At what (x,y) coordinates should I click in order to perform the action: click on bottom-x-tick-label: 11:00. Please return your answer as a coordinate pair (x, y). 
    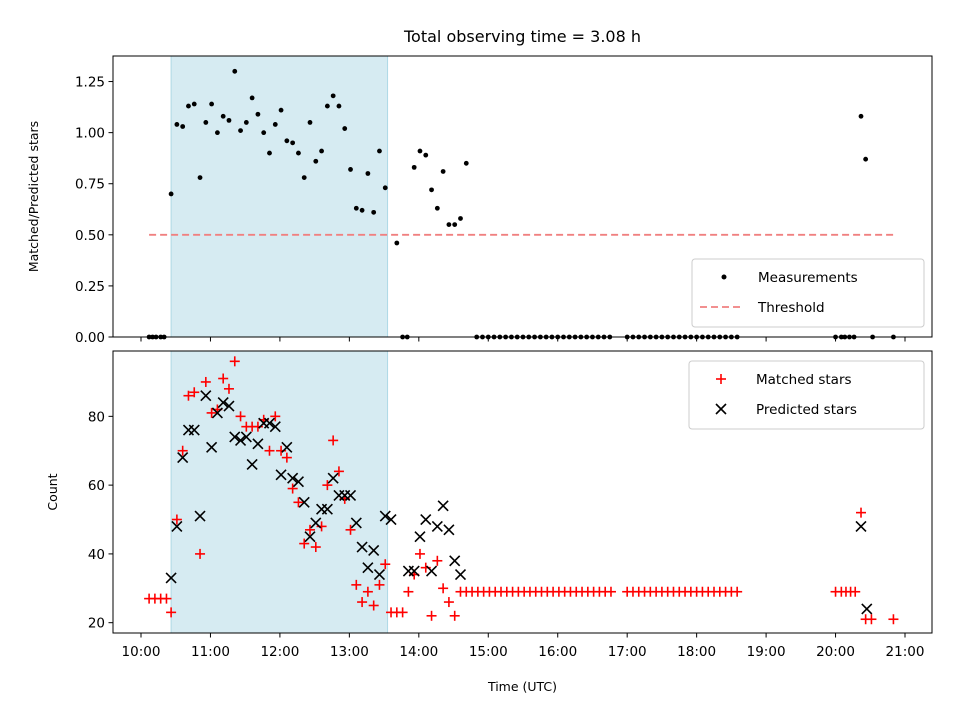
    Looking at the image, I should click on (210, 652).